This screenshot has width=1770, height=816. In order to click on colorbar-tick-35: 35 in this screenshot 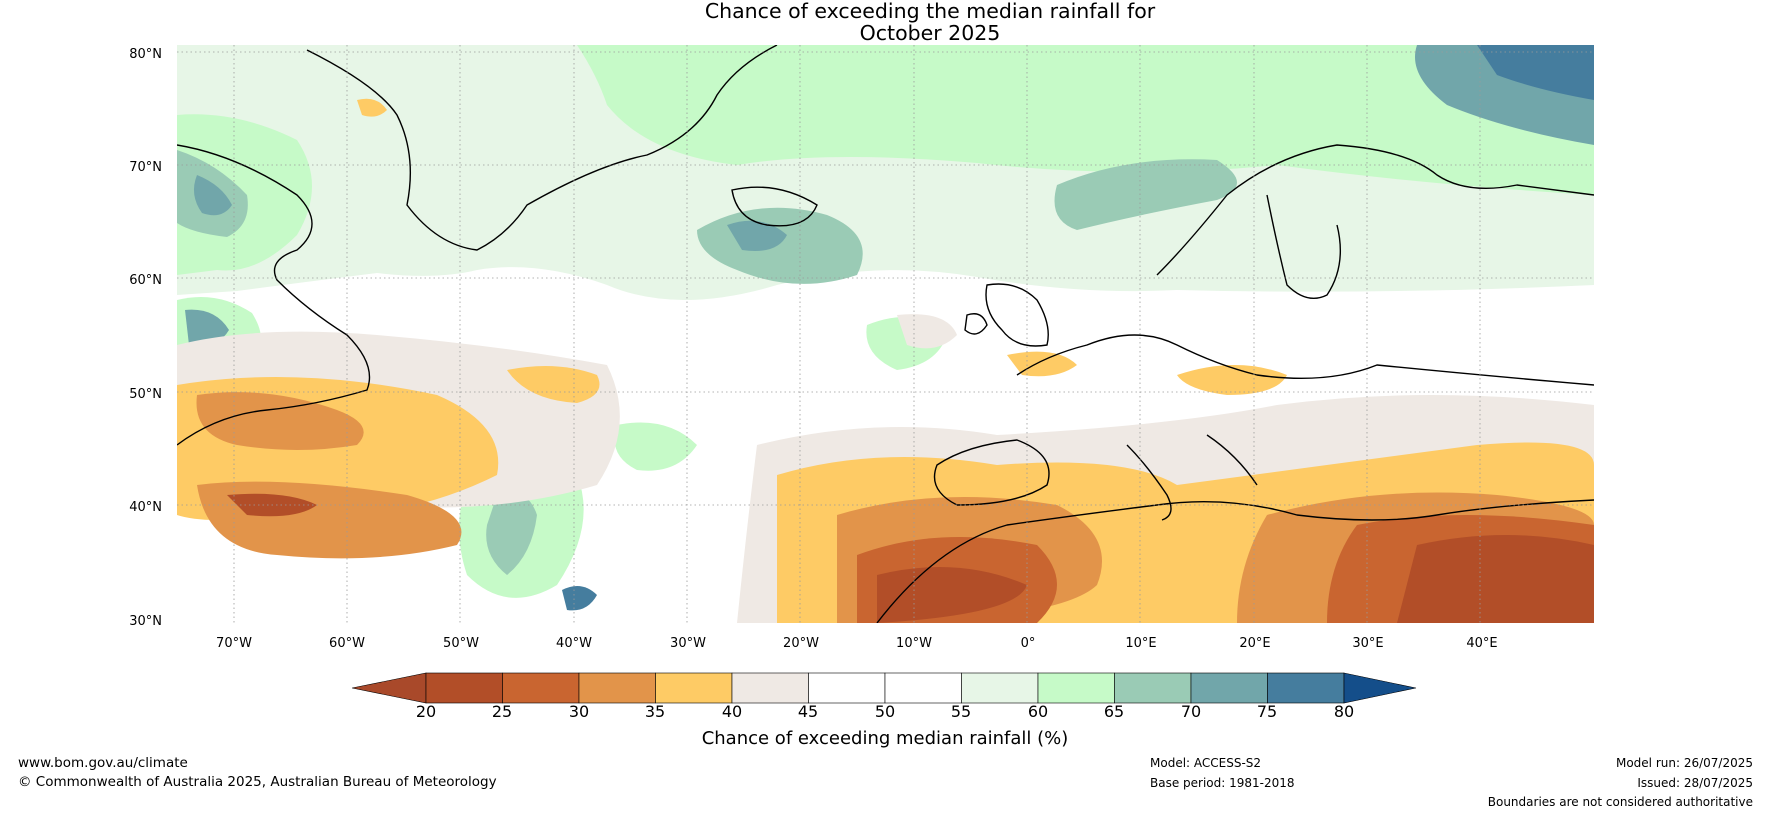, I will do `click(655, 711)`.